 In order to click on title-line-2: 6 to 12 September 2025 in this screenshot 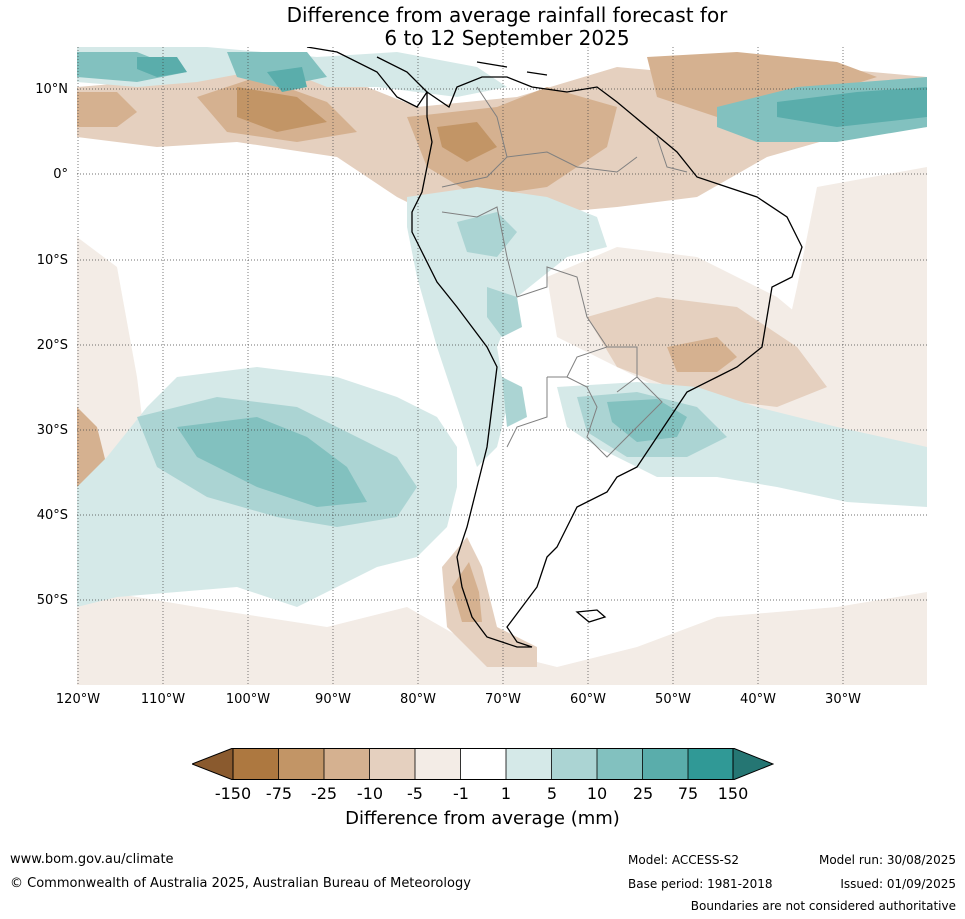, I will do `click(507, 38)`.